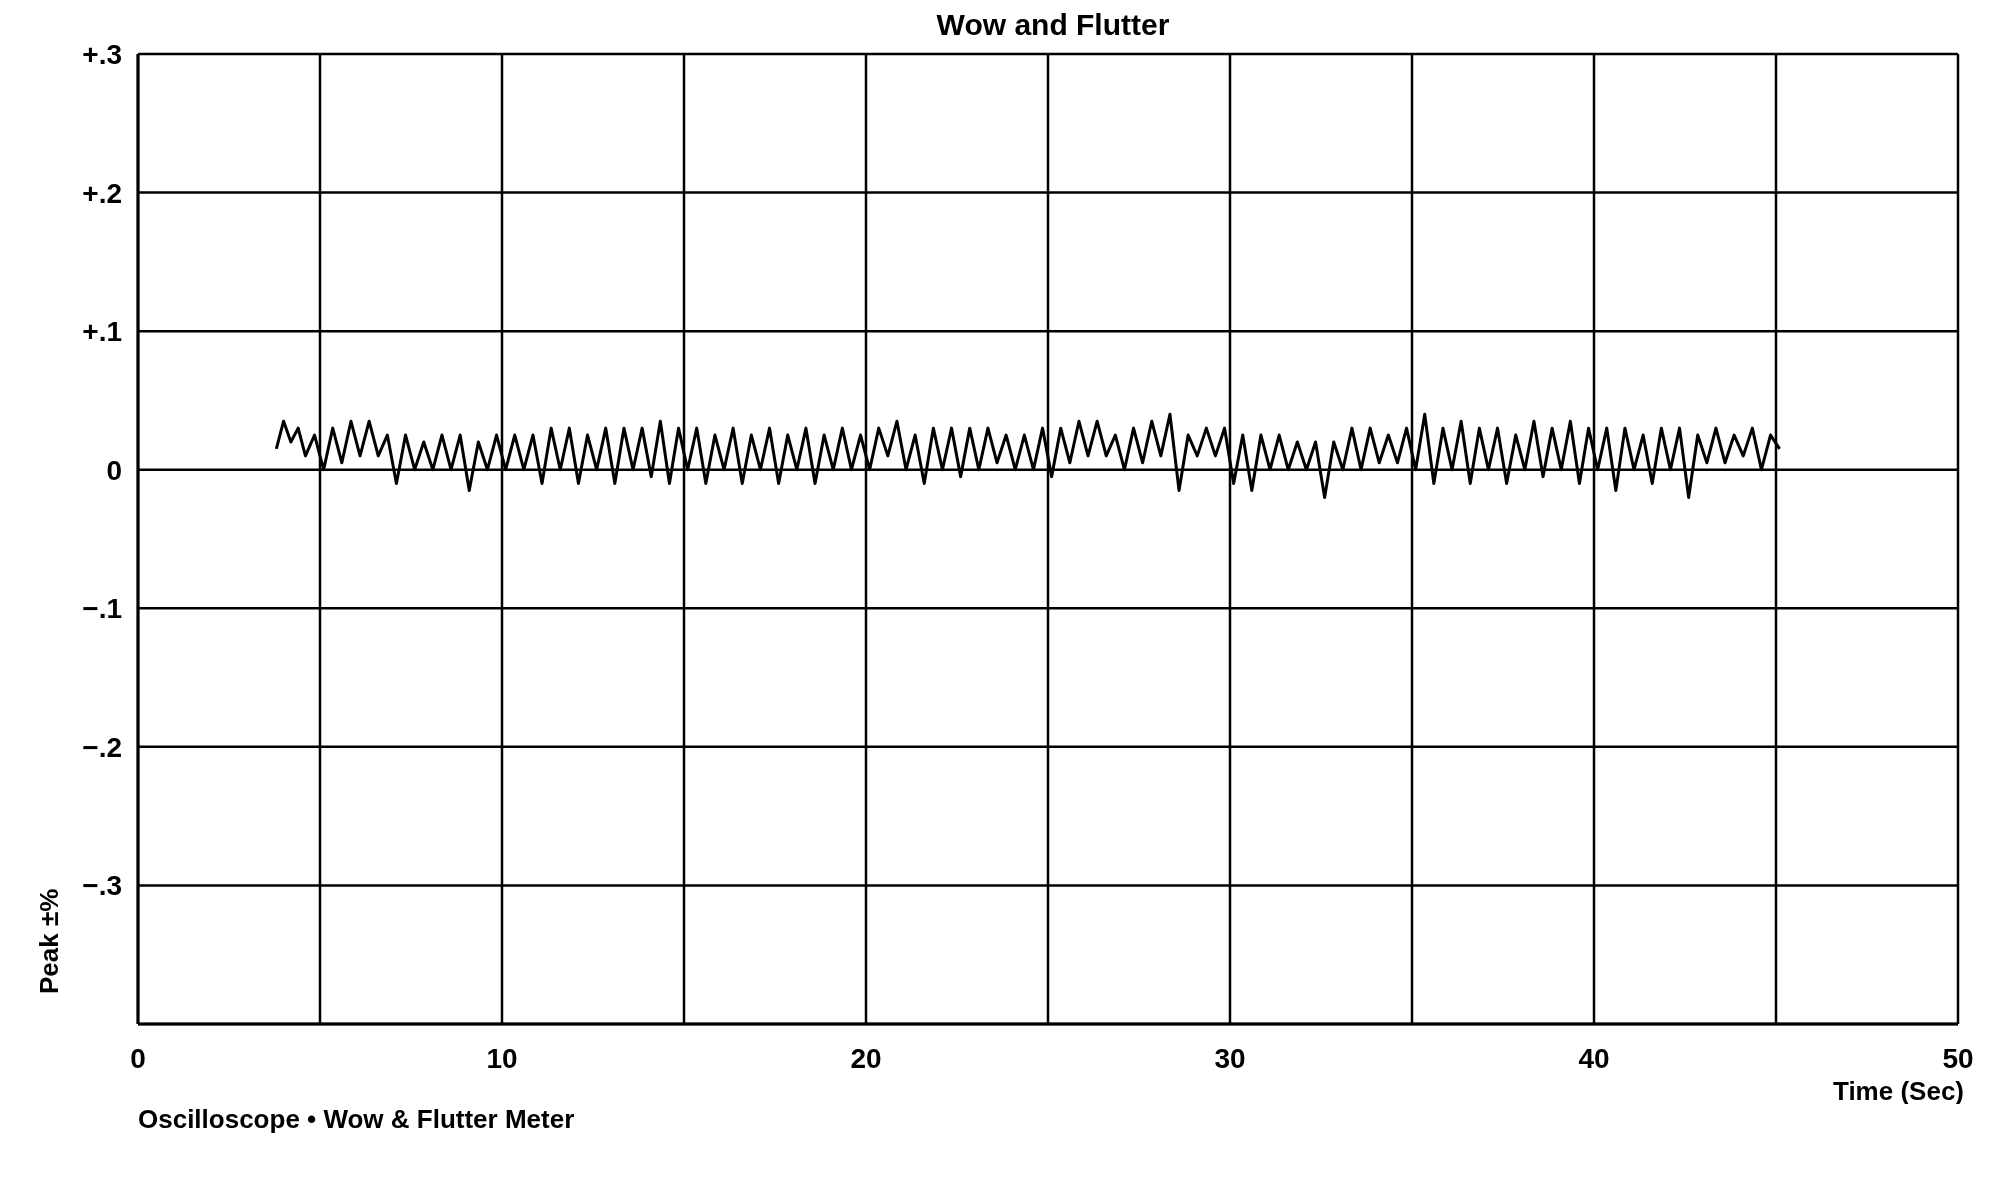  Describe the element at coordinates (102, 747) in the screenshot. I see `y-tick-label: −.2` at that location.